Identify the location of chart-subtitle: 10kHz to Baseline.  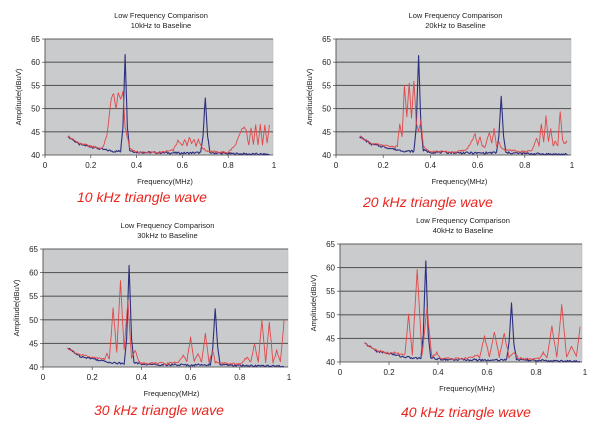
(161, 25).